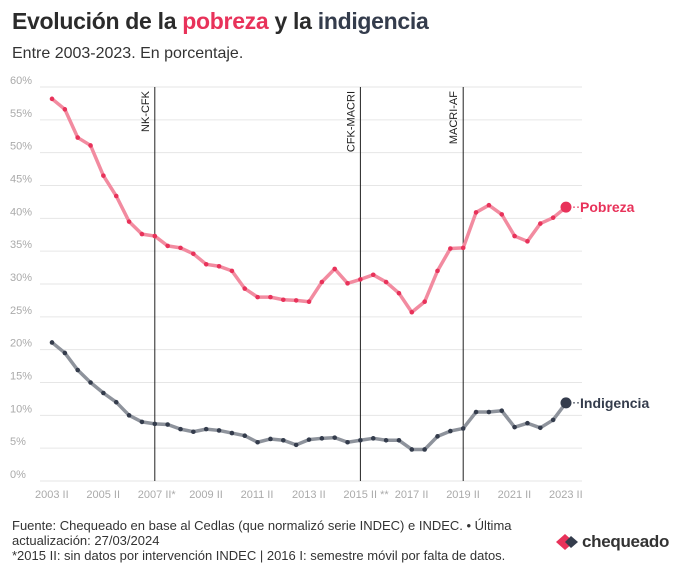 The image size is (684, 575). What do you see at coordinates (614, 403) in the screenshot?
I see `series-label: Indigencia` at bounding box center [614, 403].